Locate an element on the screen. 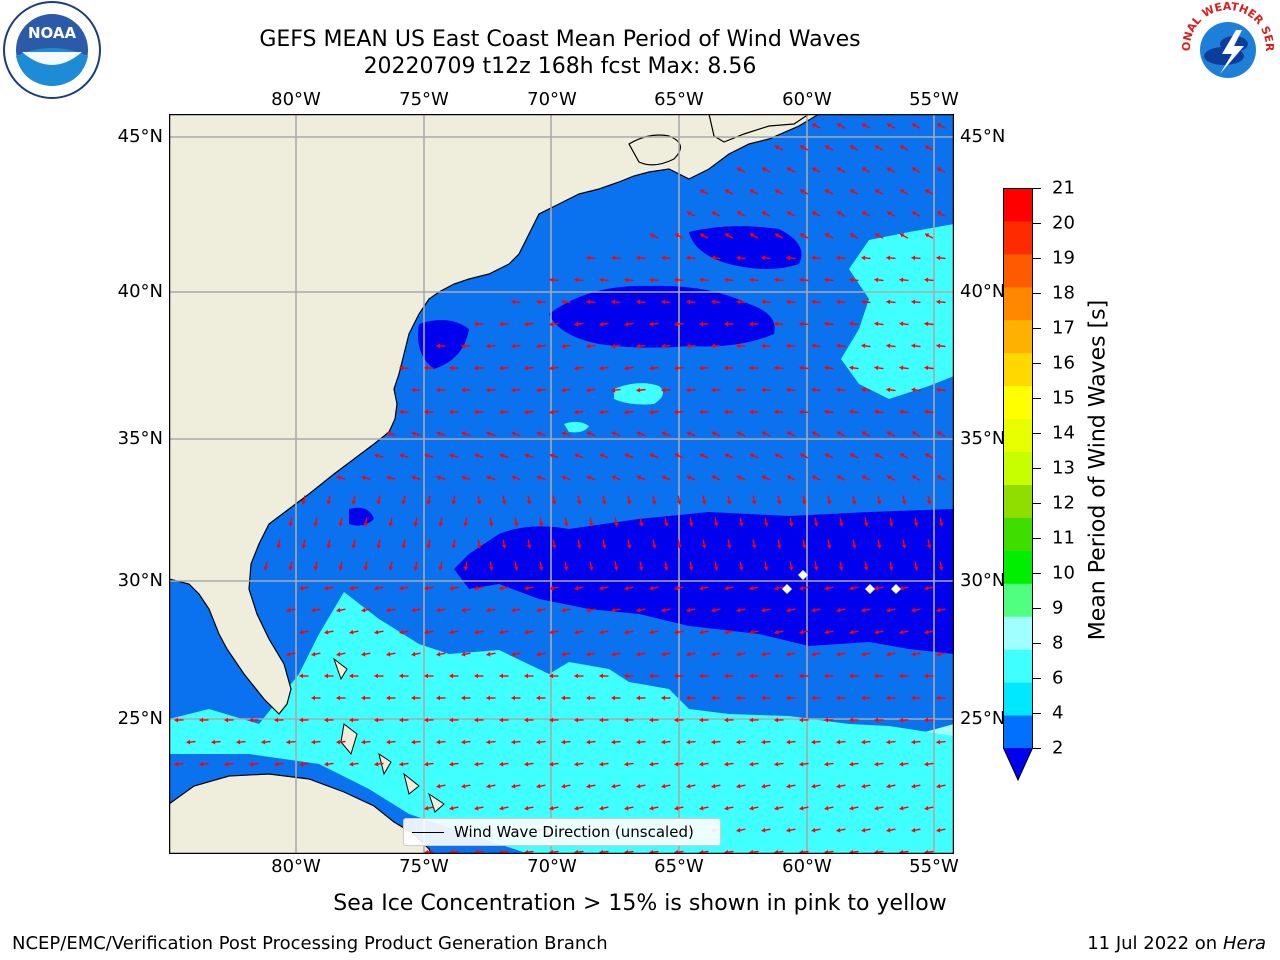  colorbar-tick-label: 21 is located at coordinates (1063, 188).